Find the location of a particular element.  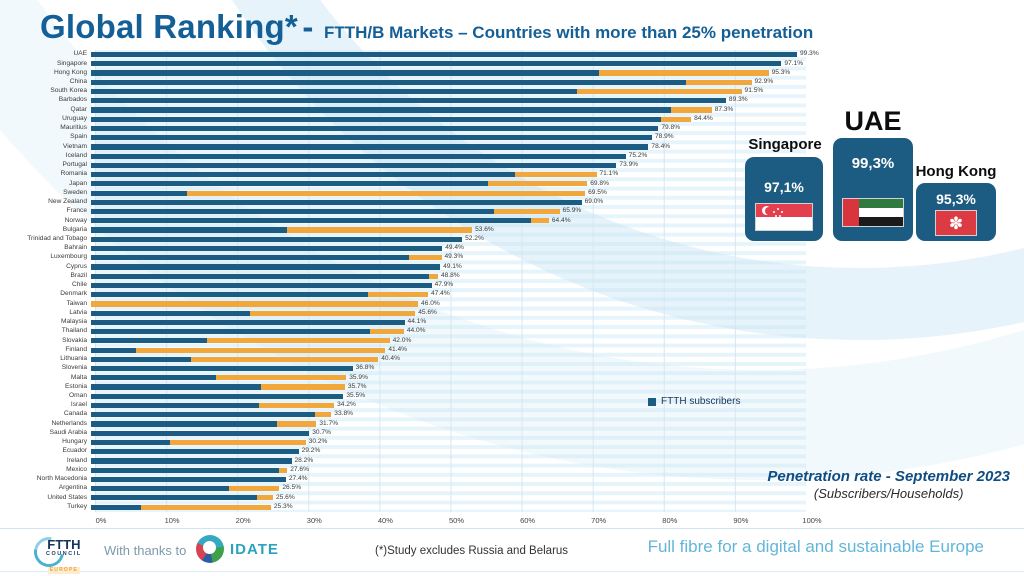

x-axis-tick: 60% is located at coordinates (528, 520).